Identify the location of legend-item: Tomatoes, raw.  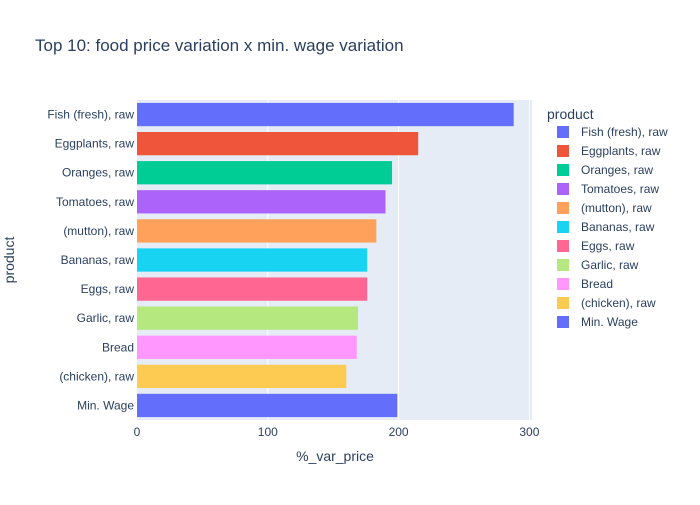
(608, 189).